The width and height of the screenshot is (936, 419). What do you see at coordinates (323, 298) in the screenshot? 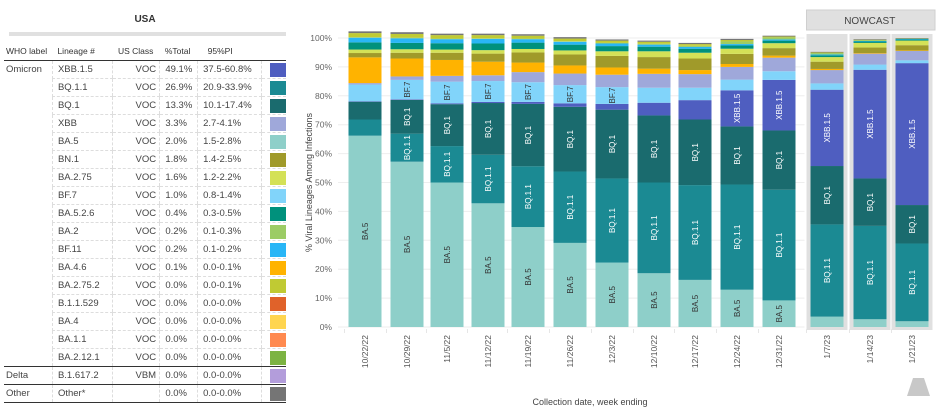
I see `y-tick-label: 10%` at bounding box center [323, 298].